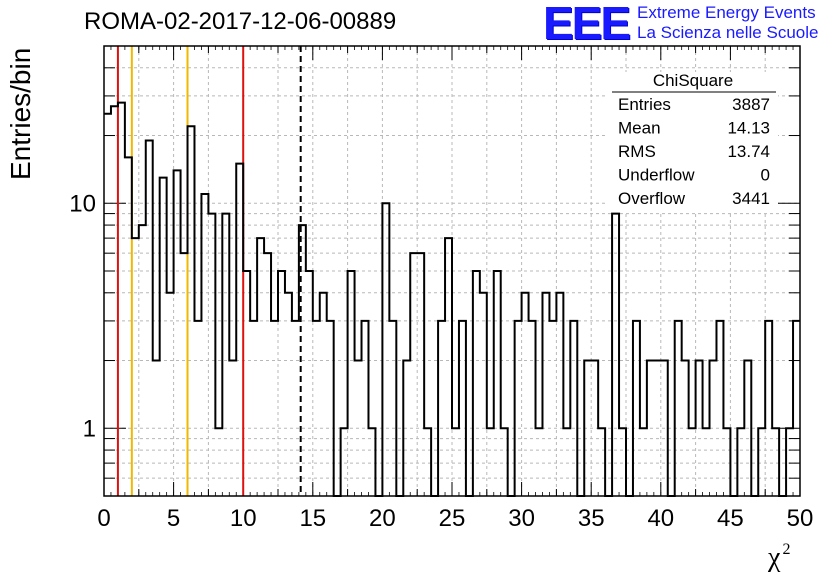  What do you see at coordinates (637, 151) in the screenshot?
I see `stats-label: RMS` at bounding box center [637, 151].